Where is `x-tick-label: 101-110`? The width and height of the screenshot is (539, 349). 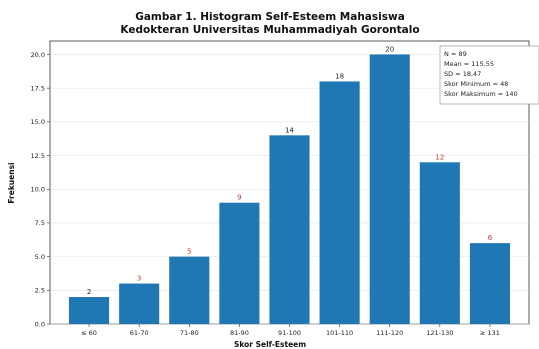
x-tick-label: 101-110 is located at coordinates (339, 333).